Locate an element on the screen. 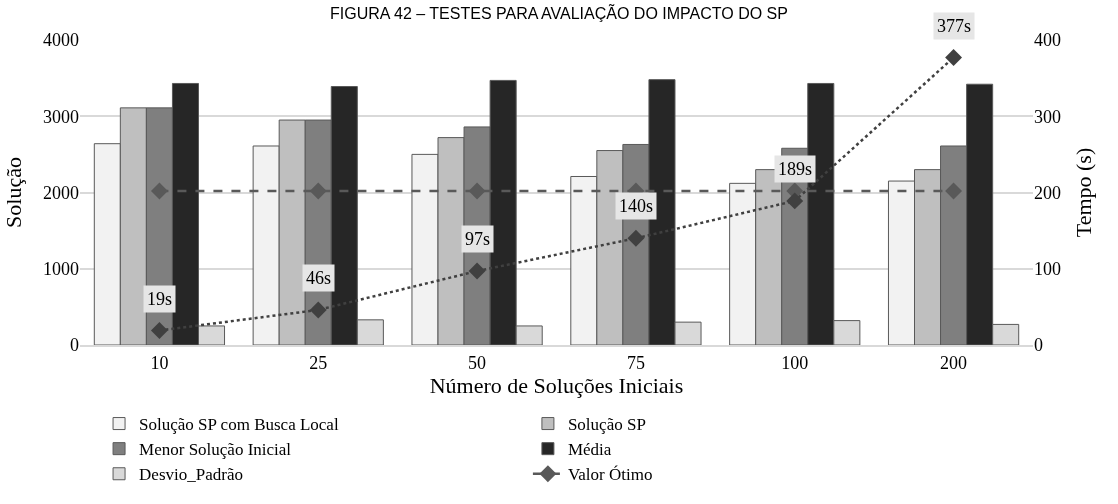  y-tick-label: 2000 is located at coordinates (61, 192).